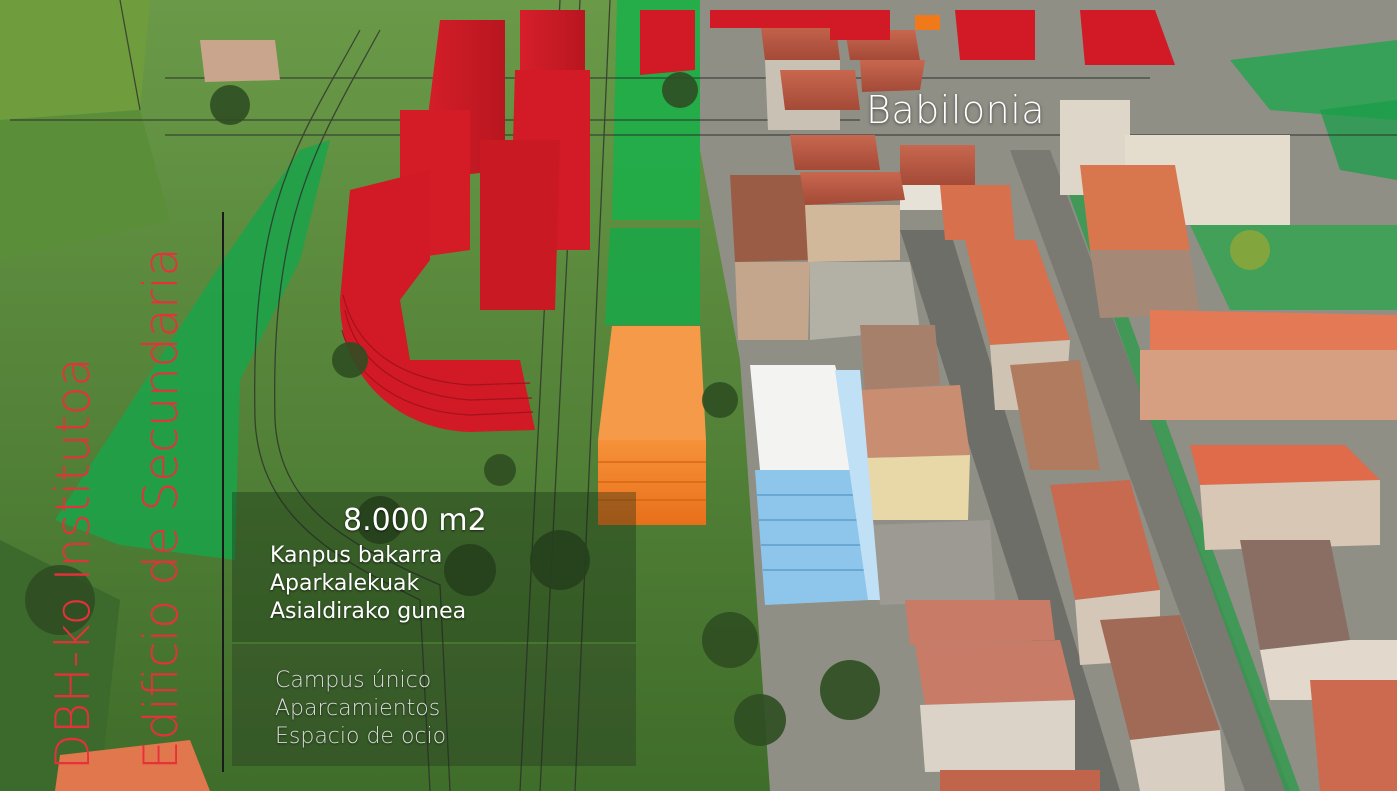 This screenshot has height=791, width=1397. I want to click on feature-item: Kanpus bakarra, so click(356, 555).